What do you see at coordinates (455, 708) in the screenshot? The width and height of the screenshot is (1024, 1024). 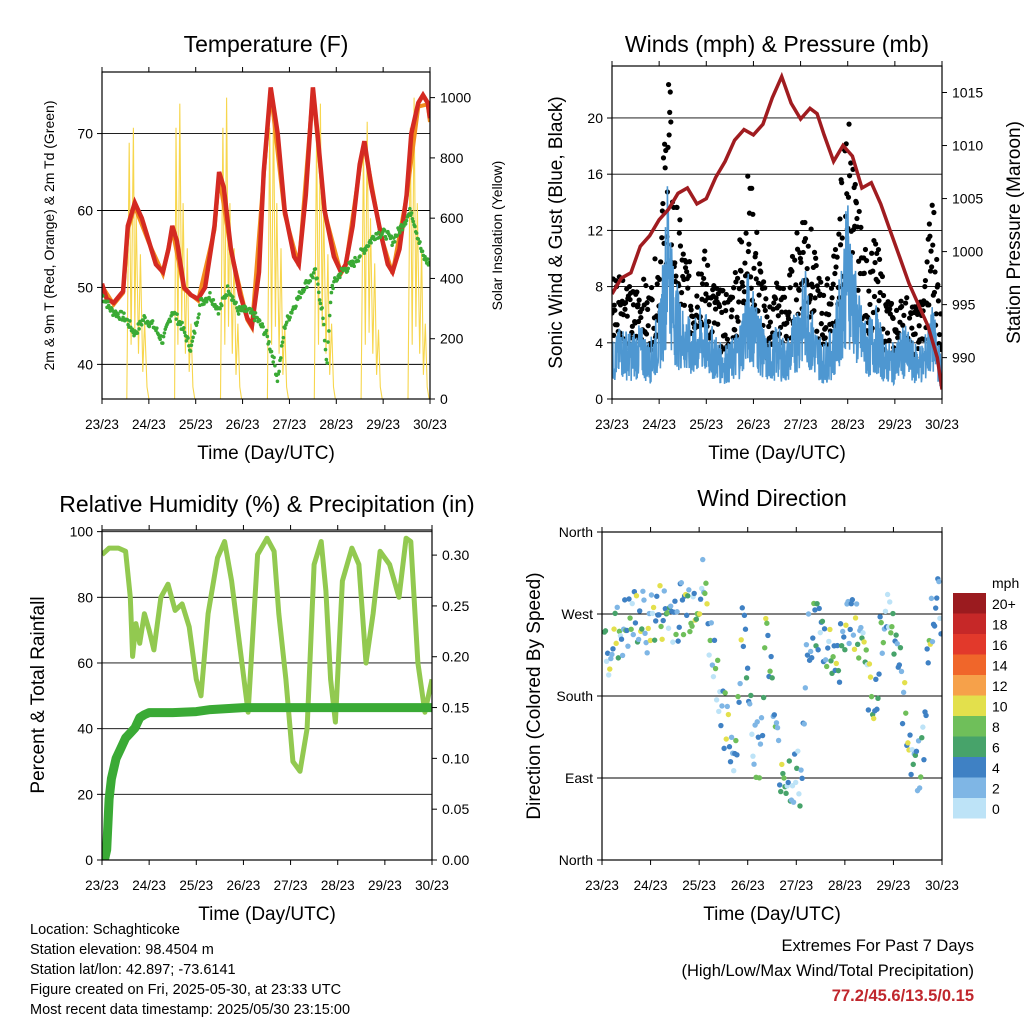 I see `y2-tick-label: 0.15` at bounding box center [455, 708].